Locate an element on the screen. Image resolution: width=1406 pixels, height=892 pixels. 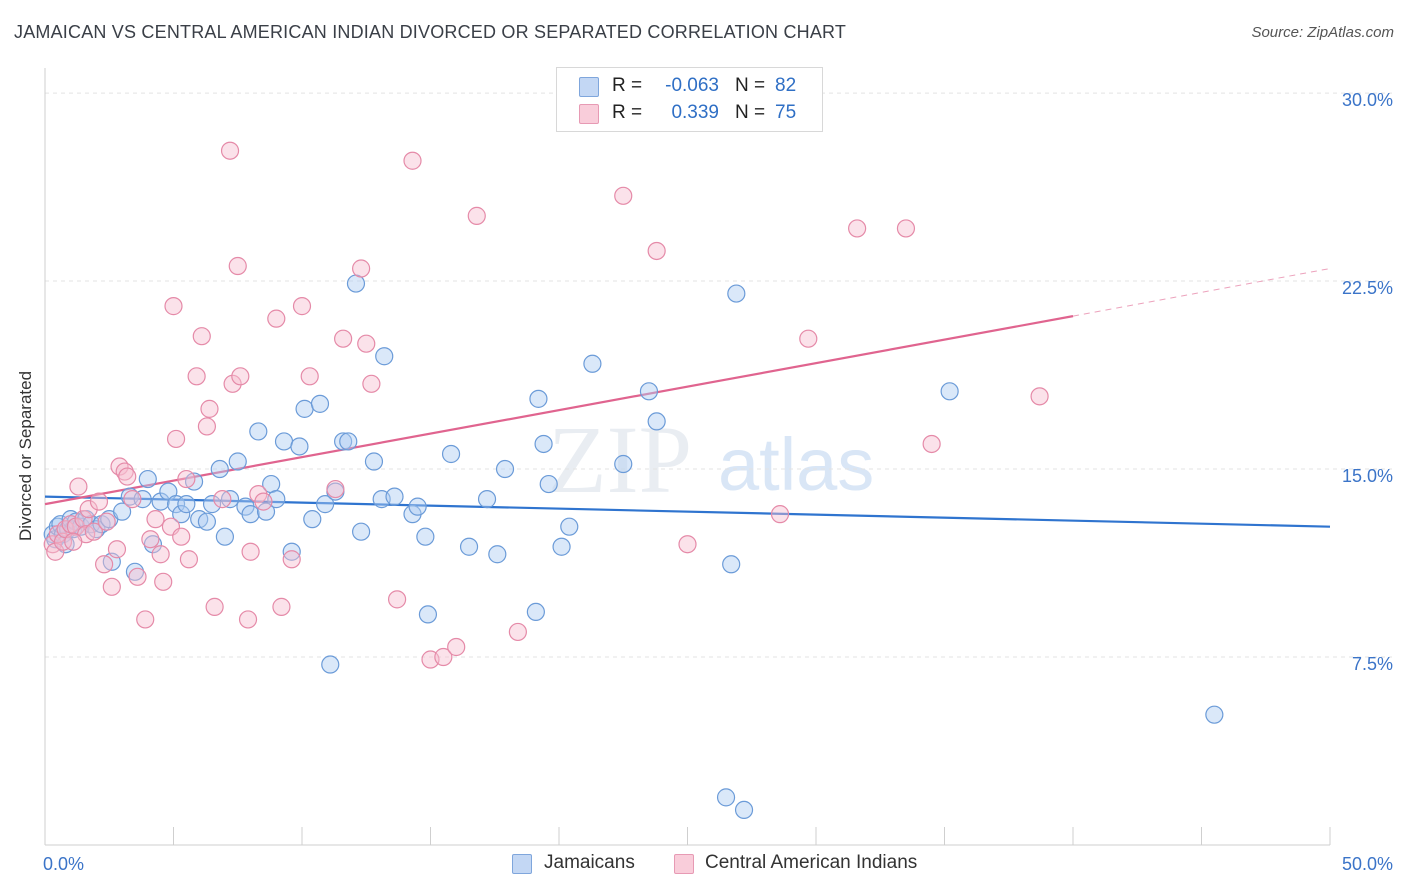
stats-legend-row-central-american-indians: R = 0.339 N = 75 is located at coordinates (689, 114).